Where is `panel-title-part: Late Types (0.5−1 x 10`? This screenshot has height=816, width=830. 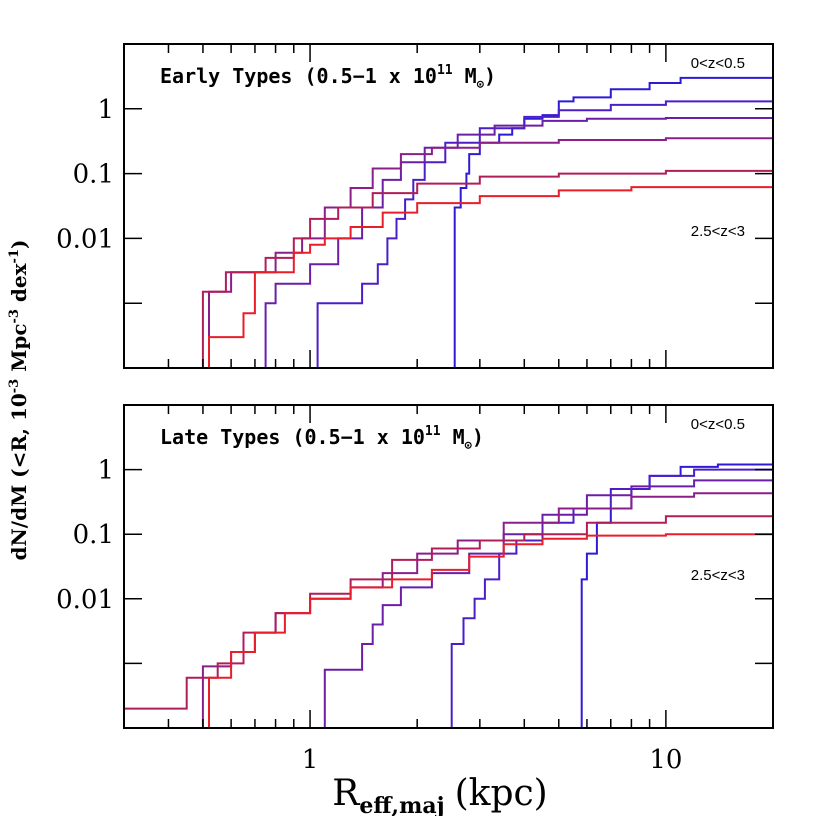
panel-title-part: Late Types (0.5−1 x 10 is located at coordinates (292, 437).